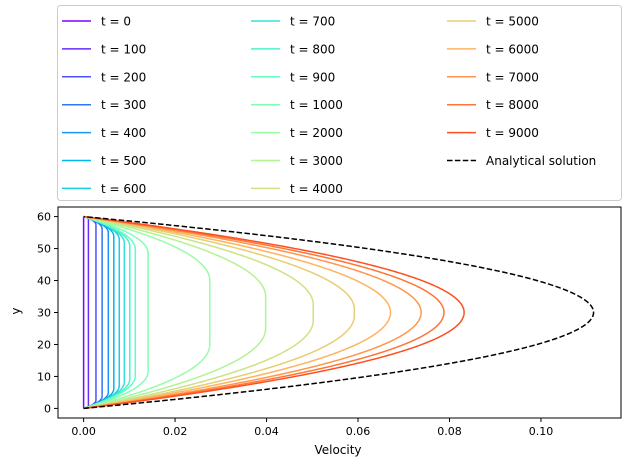 The image size is (630, 466). I want to click on legend-label: t = 900, so click(312, 77).